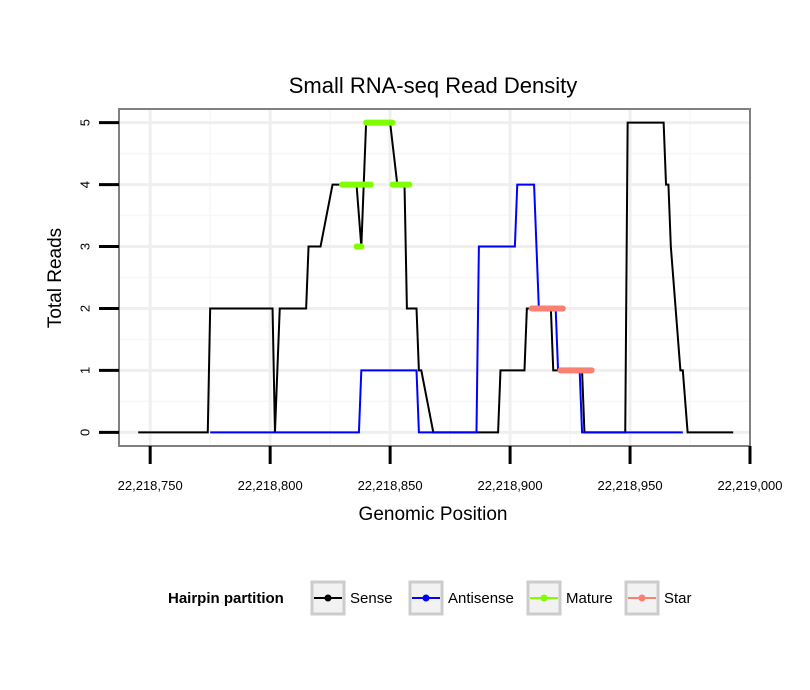 This screenshot has height=690, width=810. What do you see at coordinates (55, 278) in the screenshot?
I see `y-axis-title: Total Reads` at bounding box center [55, 278].